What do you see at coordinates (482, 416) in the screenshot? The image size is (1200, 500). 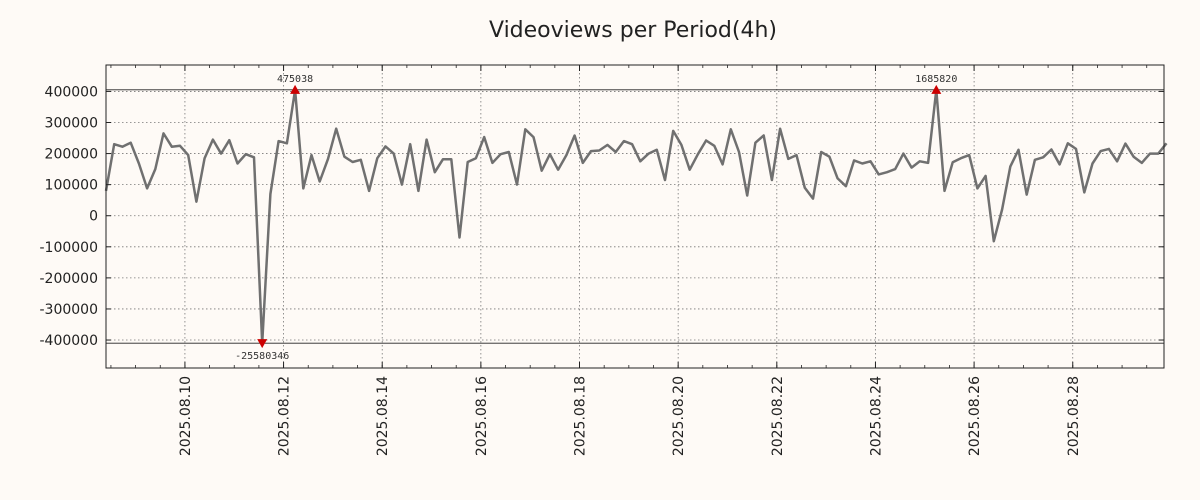 I see `x-tick-label: 2025.08.16` at bounding box center [482, 416].